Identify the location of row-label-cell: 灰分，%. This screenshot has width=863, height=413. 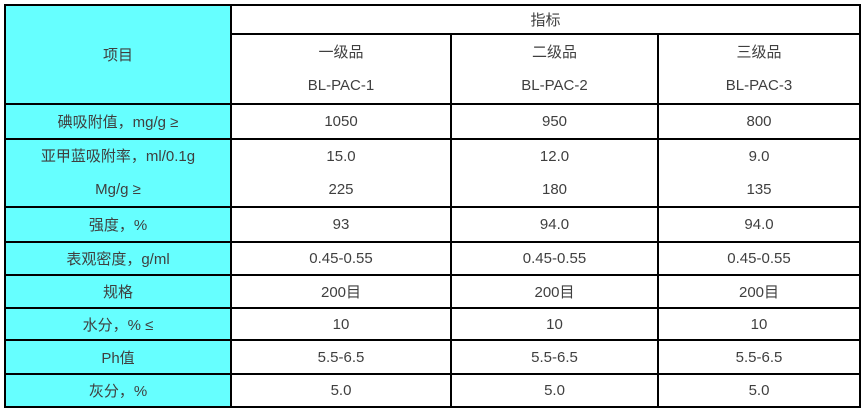
(118, 390).